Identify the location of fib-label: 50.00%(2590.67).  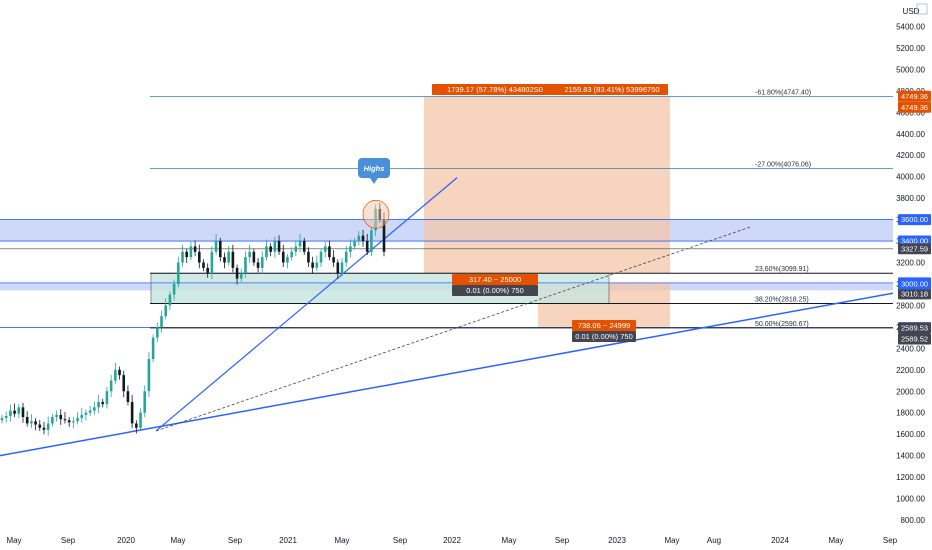
(782, 324).